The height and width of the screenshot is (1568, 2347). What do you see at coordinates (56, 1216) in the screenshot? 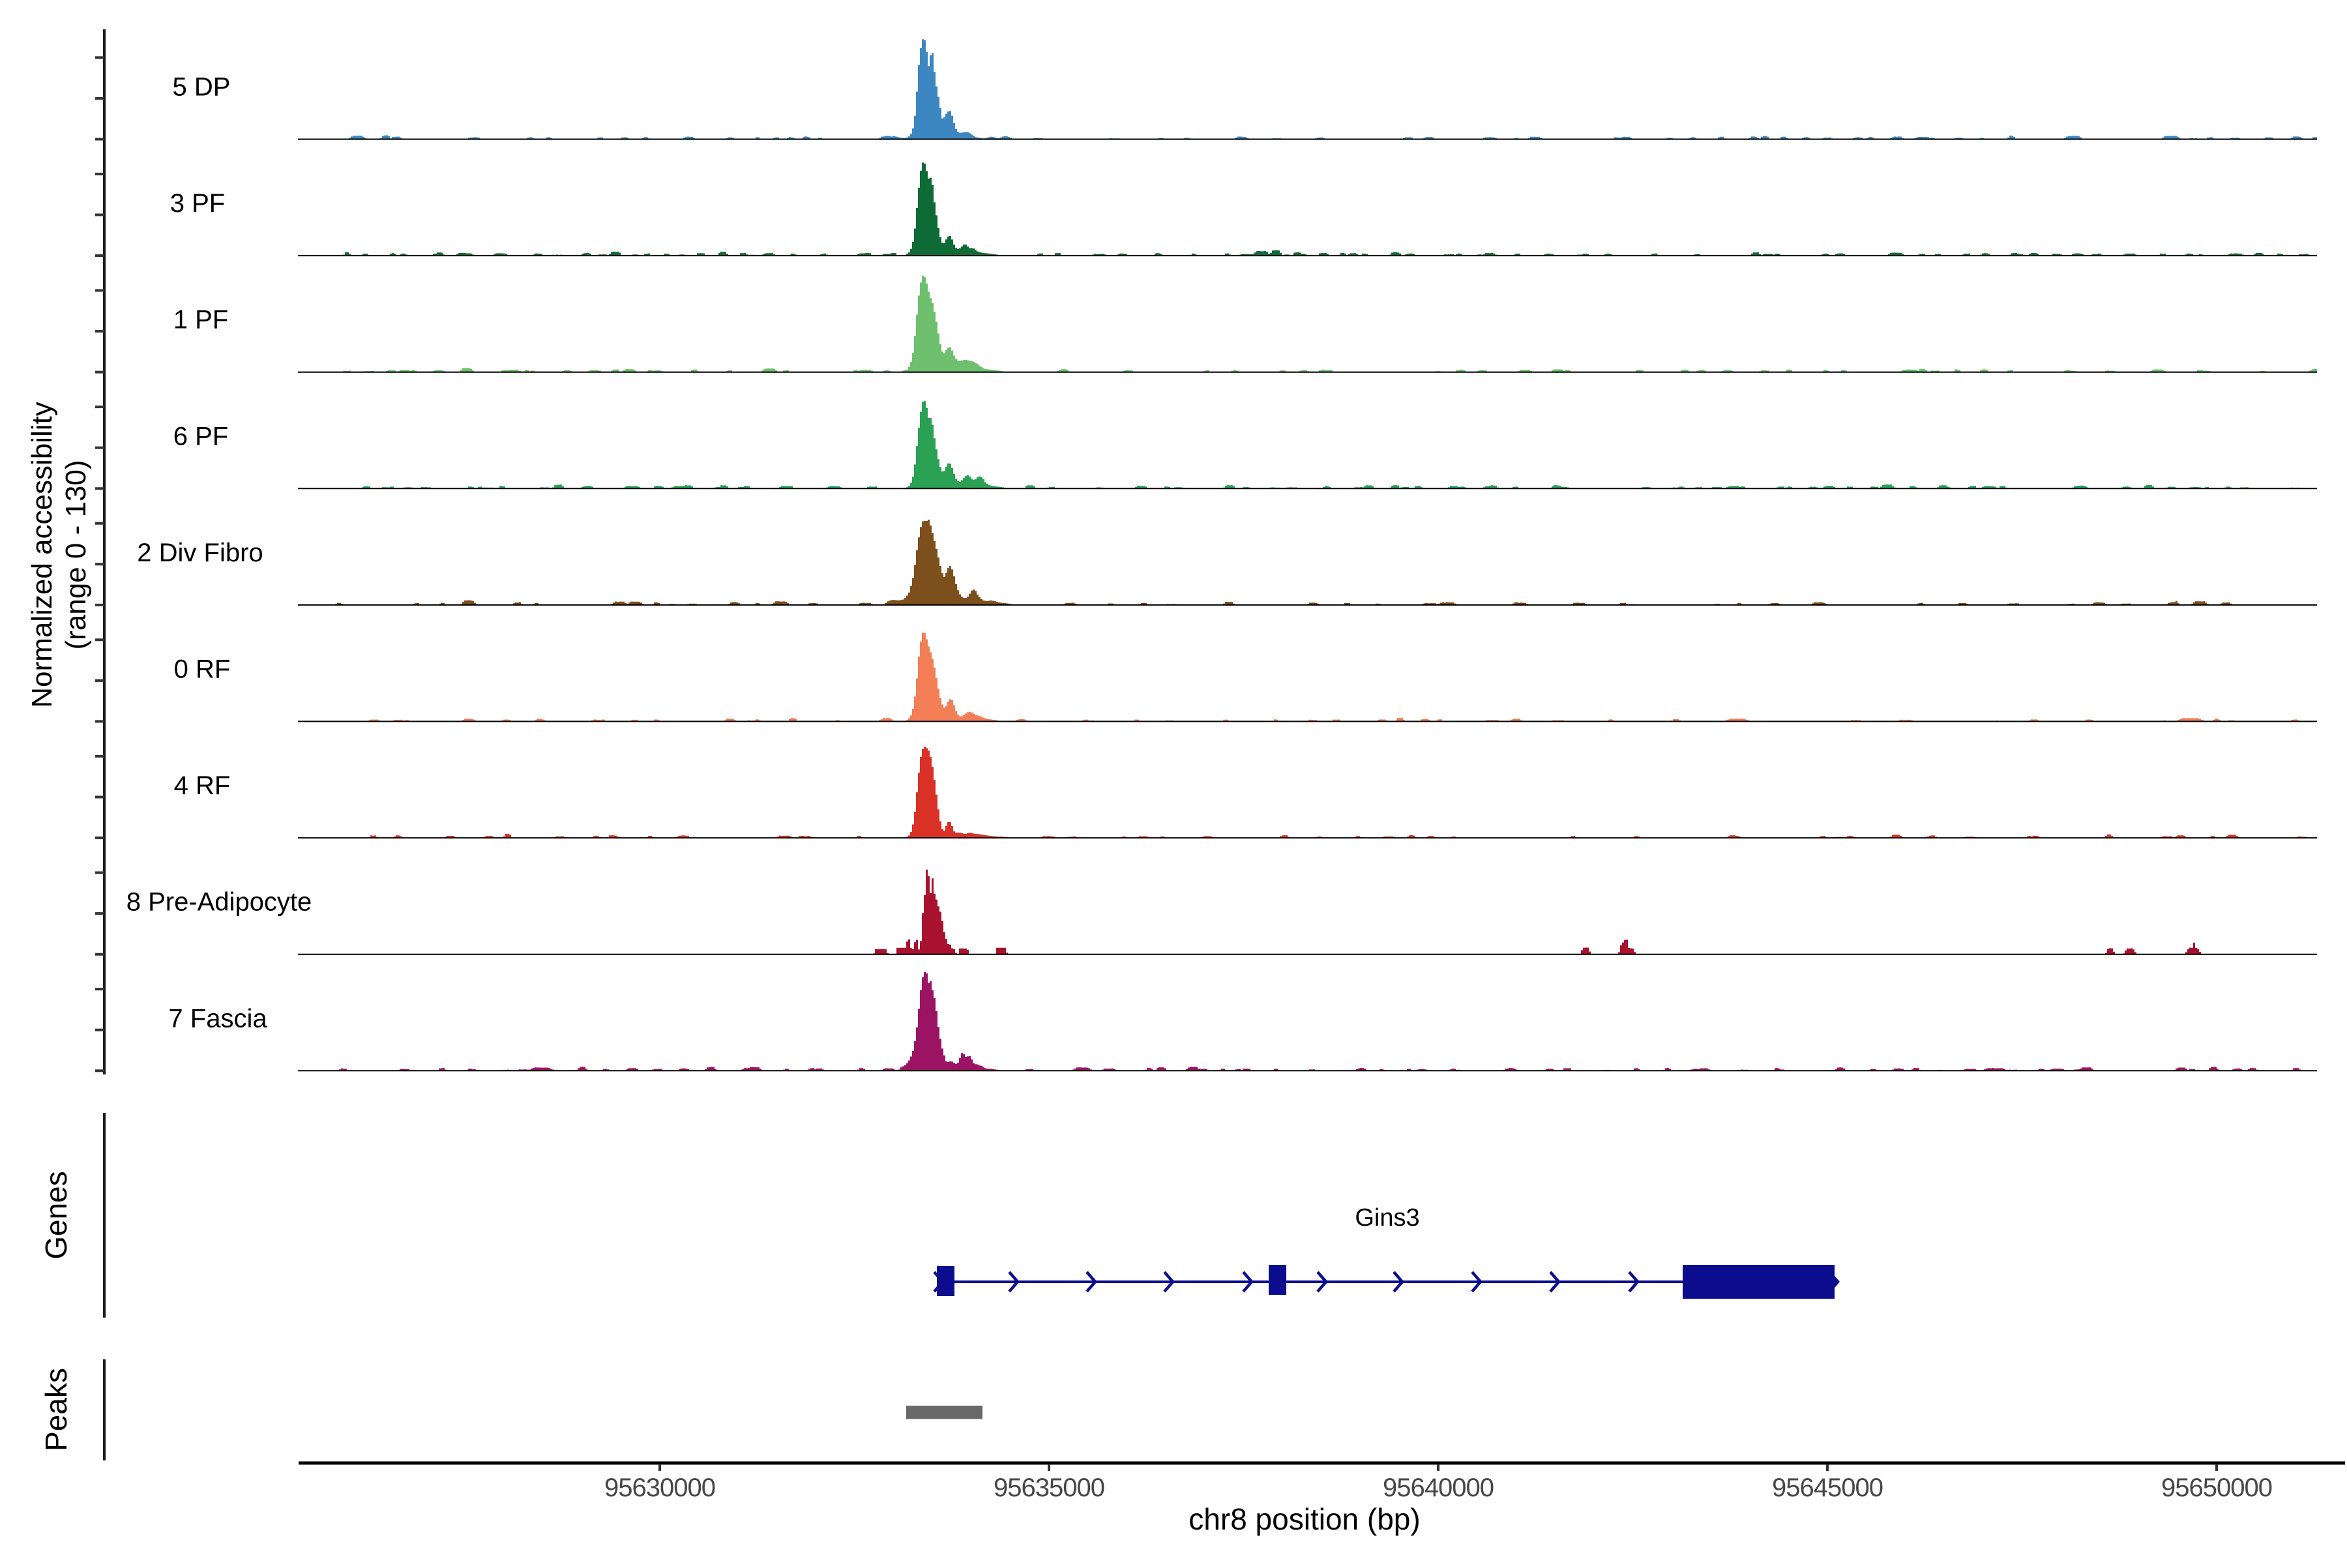
I see `svg-text: Genes` at bounding box center [56, 1216].